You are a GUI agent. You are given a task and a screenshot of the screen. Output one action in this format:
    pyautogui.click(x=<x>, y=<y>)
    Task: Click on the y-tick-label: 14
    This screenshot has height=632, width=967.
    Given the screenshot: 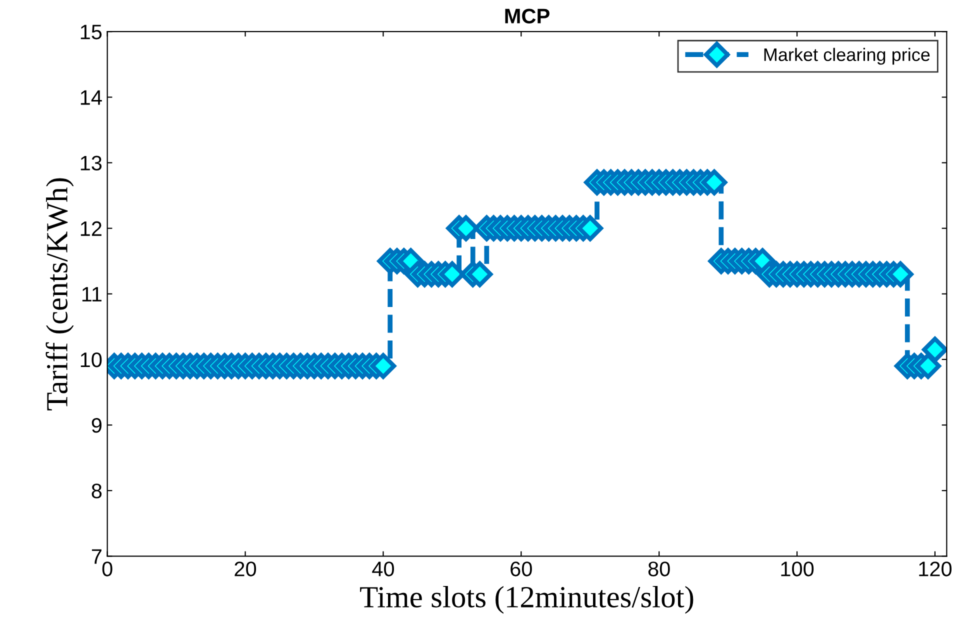 What is the action you would take?
    pyautogui.click(x=91, y=97)
    